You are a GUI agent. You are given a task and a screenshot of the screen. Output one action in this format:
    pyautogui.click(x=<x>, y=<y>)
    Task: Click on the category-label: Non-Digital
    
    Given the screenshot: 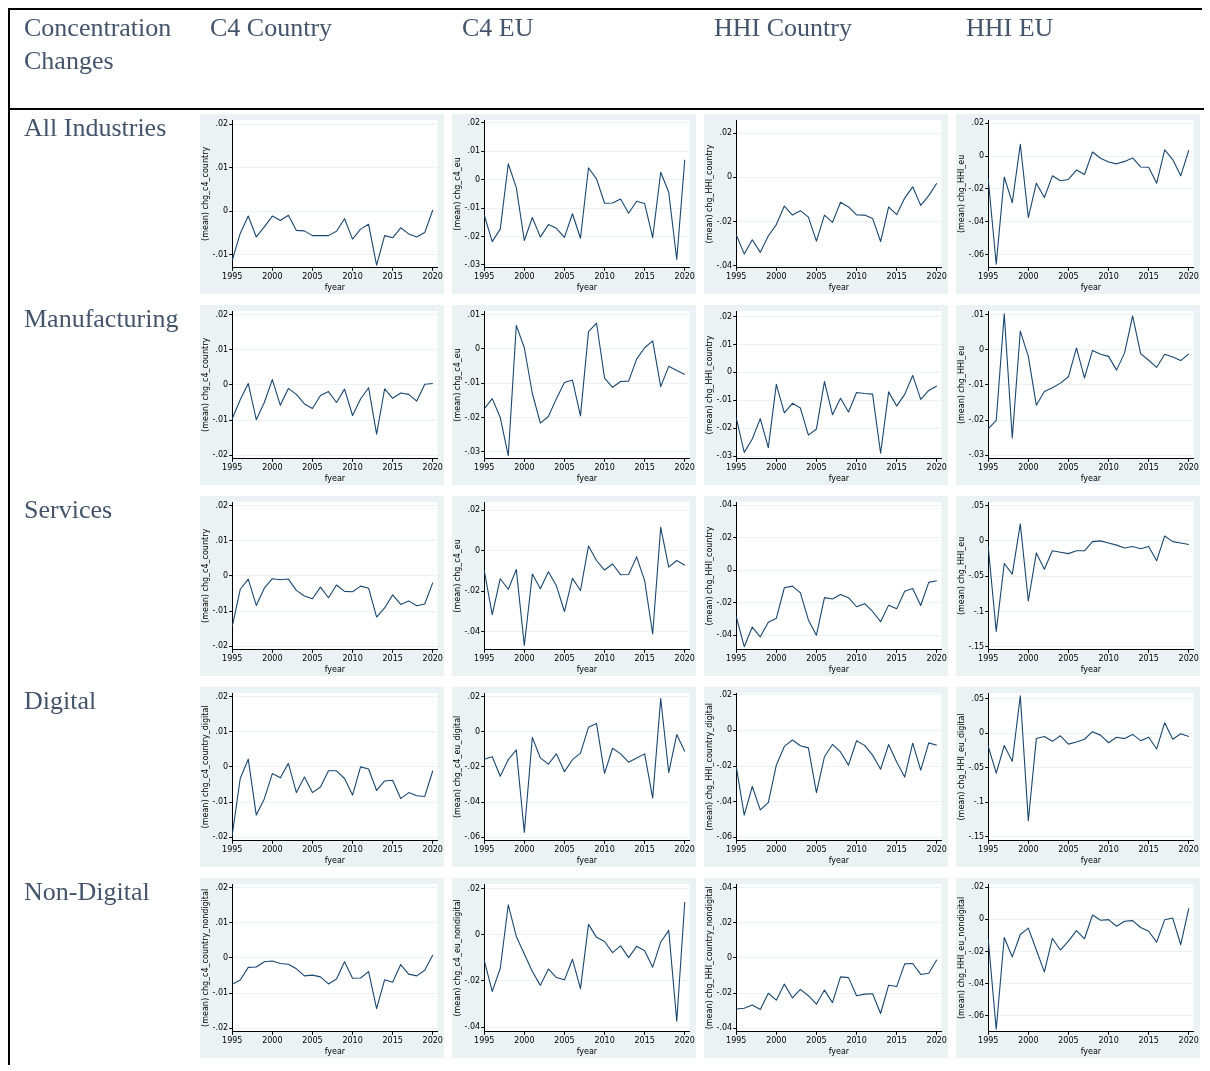 What is the action you would take?
    pyautogui.click(x=87, y=891)
    